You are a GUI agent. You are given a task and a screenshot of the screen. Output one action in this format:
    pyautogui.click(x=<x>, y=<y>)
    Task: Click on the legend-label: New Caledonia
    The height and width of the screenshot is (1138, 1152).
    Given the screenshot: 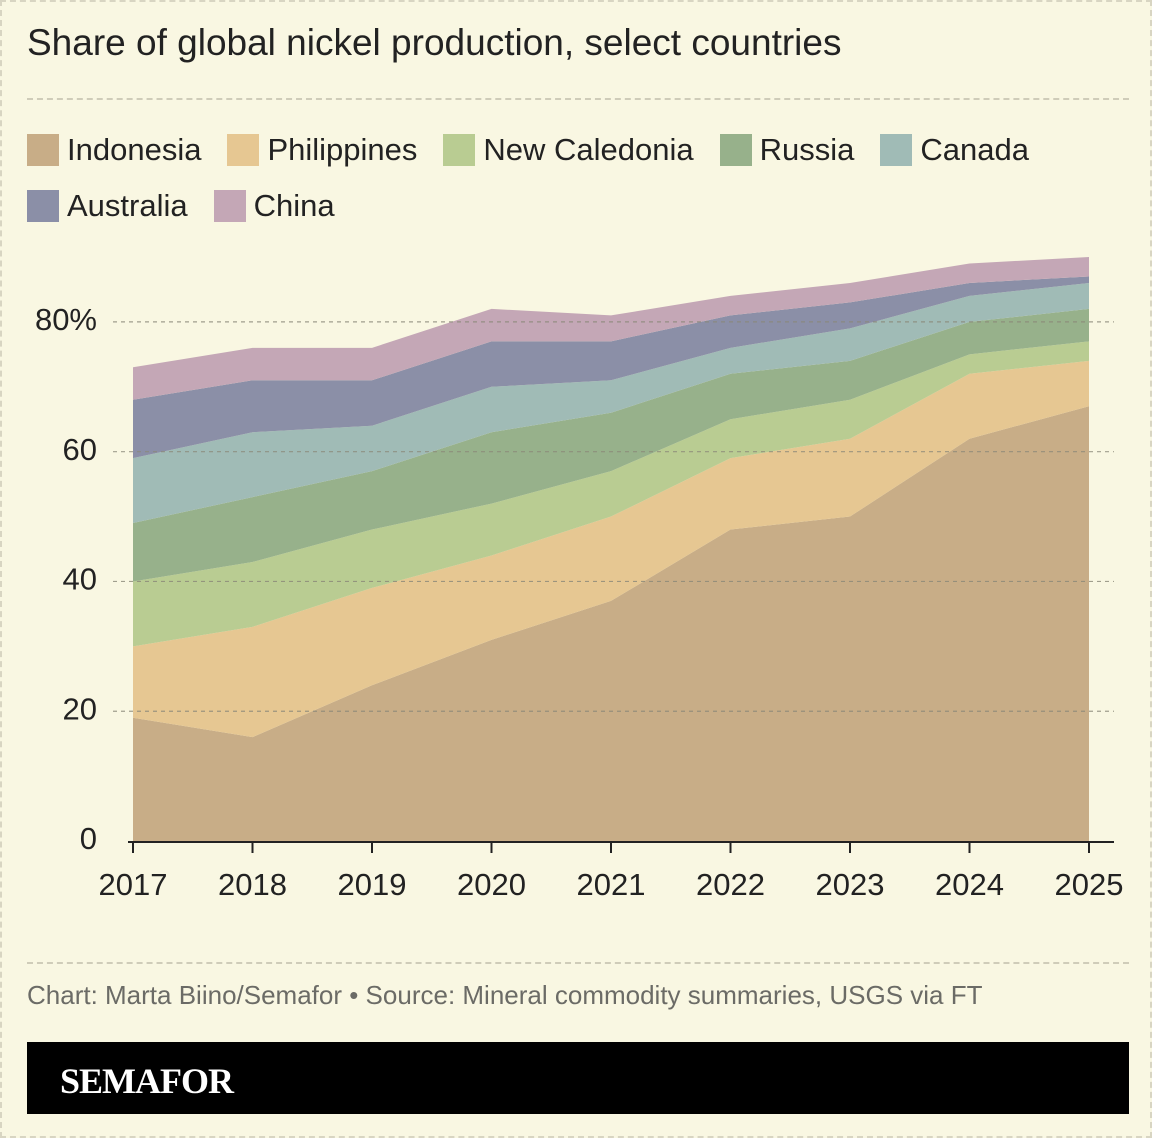 What is the action you would take?
    pyautogui.click(x=588, y=149)
    